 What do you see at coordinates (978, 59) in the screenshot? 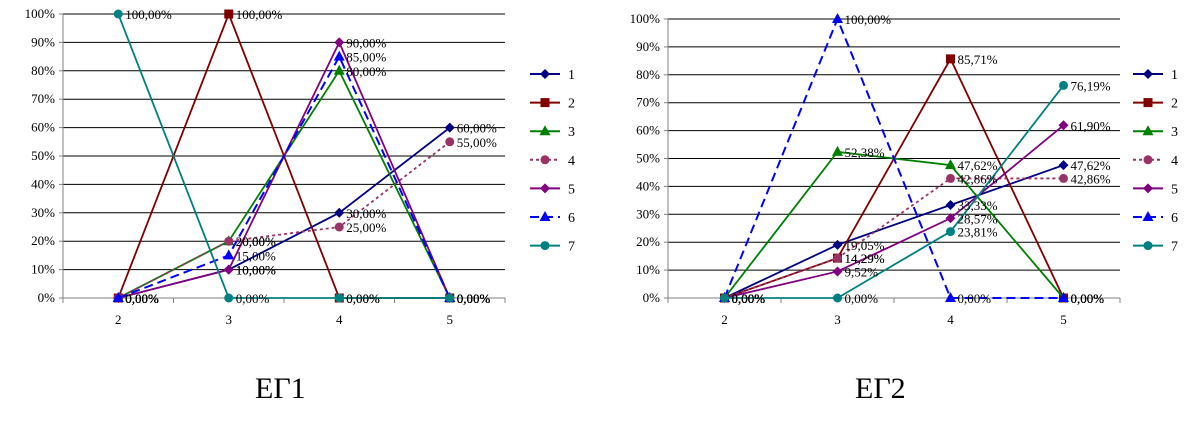
I see `data-label: 85,71%` at bounding box center [978, 59].